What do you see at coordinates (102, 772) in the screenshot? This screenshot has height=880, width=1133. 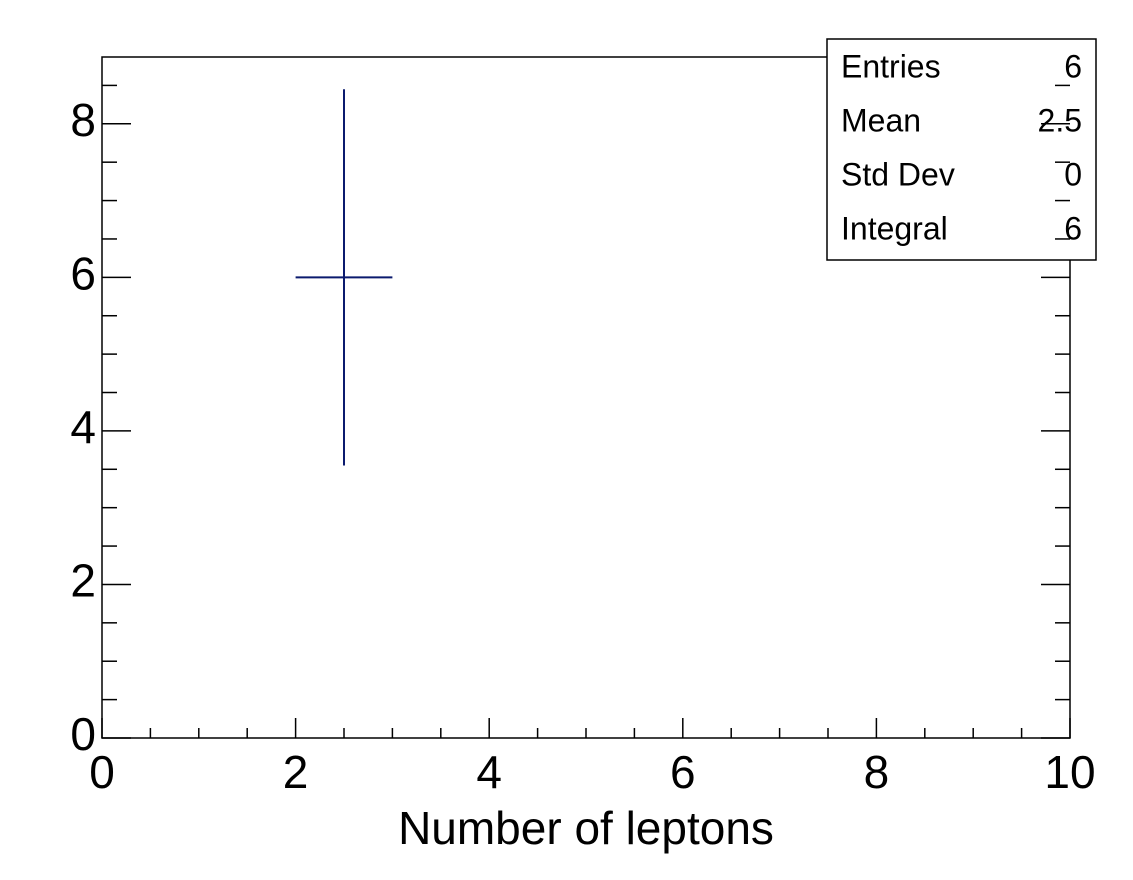 I see `x-tick-label: 0` at bounding box center [102, 772].